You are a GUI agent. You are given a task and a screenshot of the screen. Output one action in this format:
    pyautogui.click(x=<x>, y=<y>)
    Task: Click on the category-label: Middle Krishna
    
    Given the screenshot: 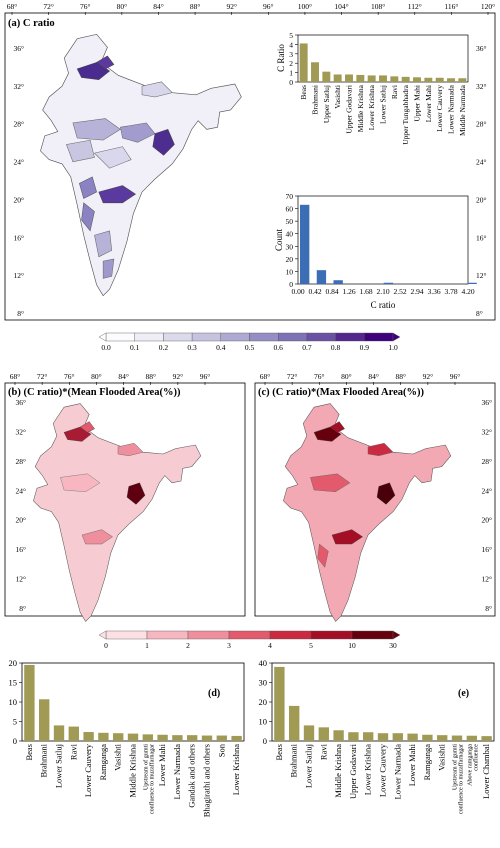 What is the action you would take?
    pyautogui.click(x=338, y=771)
    